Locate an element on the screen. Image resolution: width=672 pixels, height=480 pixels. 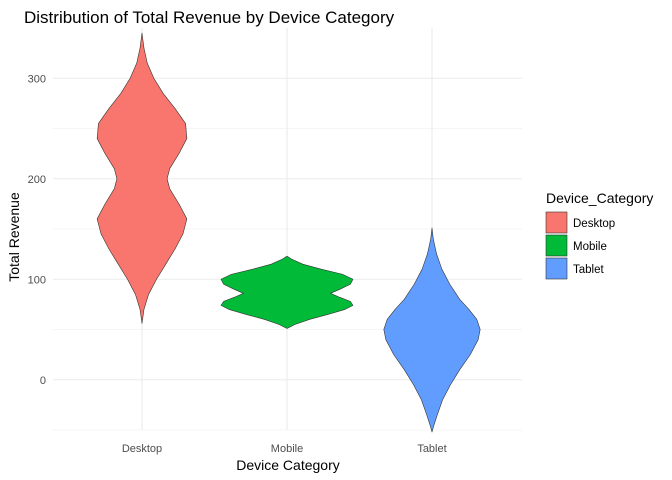
x-tick-label: Mobile is located at coordinates (287, 449).